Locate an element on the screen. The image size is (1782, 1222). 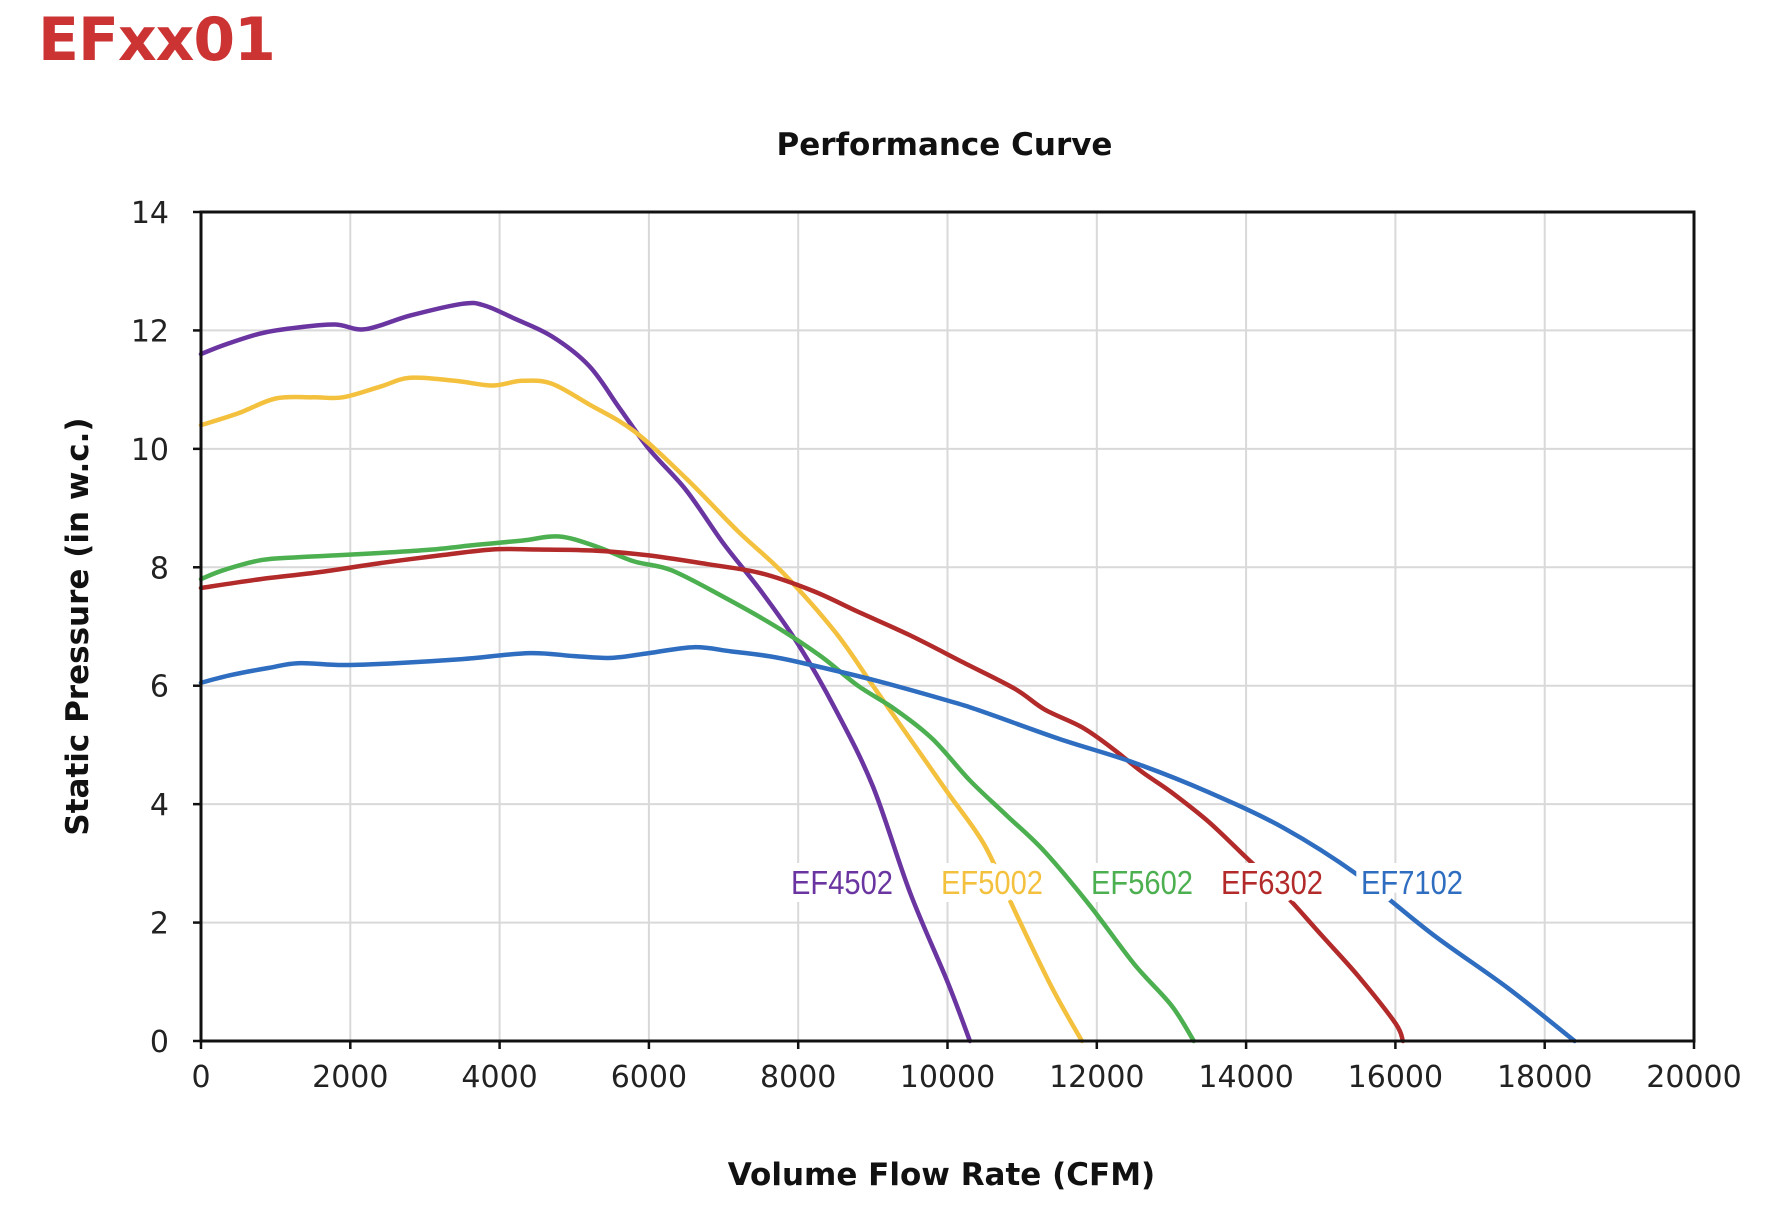
x-tick-label: 4000 is located at coordinates (499, 1077).